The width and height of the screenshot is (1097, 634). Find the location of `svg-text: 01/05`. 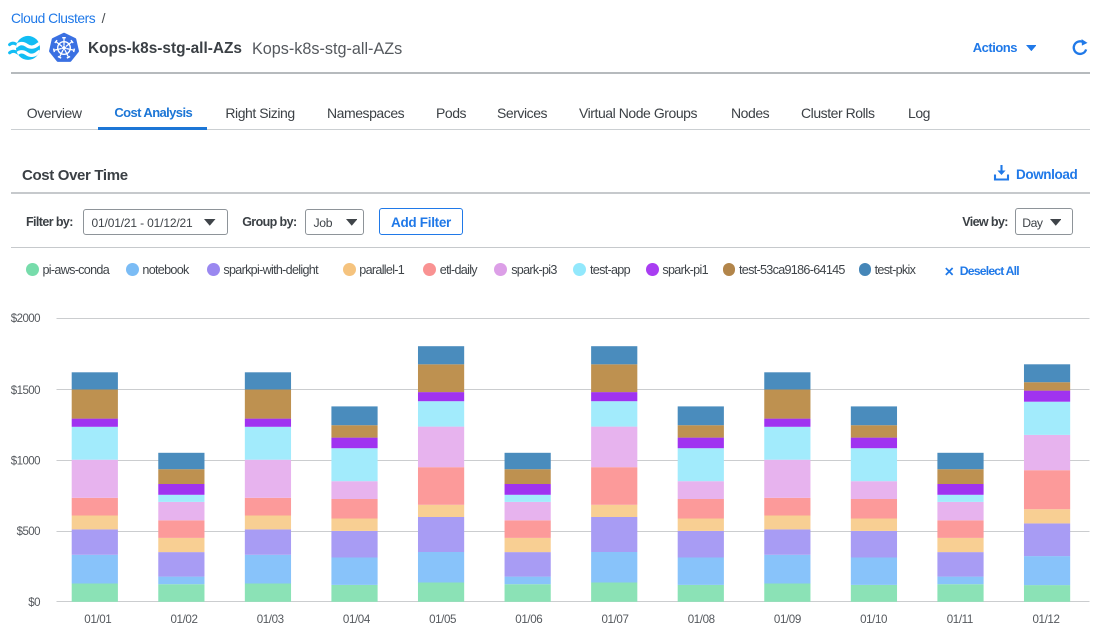

svg-text: 01/05 is located at coordinates (442, 619).